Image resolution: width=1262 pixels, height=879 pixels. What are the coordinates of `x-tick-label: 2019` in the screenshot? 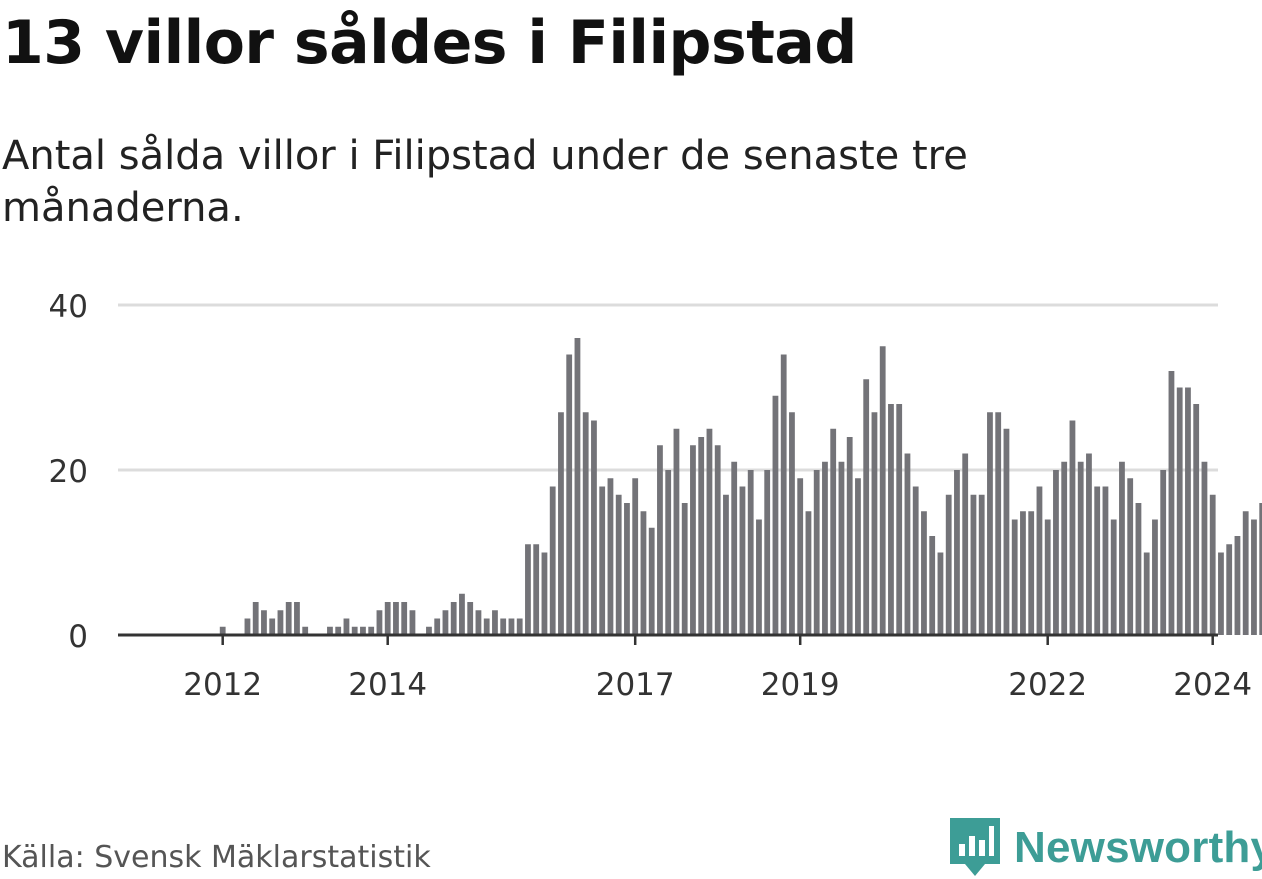 It's located at (800, 685).